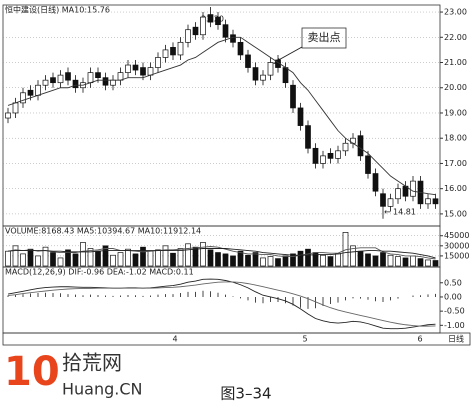 This screenshot has height=410, width=474. I want to click on y-tick-label: 15000, so click(456, 255).